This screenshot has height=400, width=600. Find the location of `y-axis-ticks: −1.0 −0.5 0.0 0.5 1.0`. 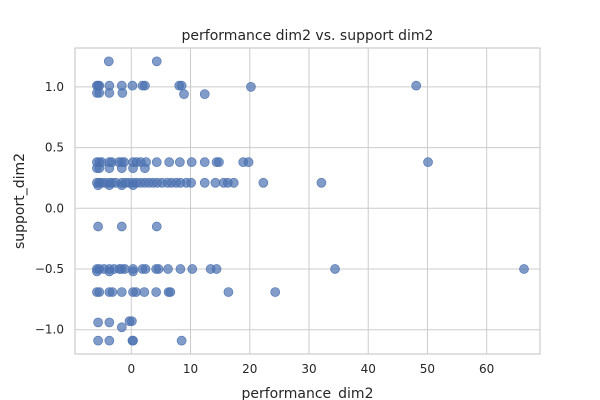

y-axis-ticks: −1.0 −0.5 0.0 0.5 1.0 is located at coordinates (49, 208).